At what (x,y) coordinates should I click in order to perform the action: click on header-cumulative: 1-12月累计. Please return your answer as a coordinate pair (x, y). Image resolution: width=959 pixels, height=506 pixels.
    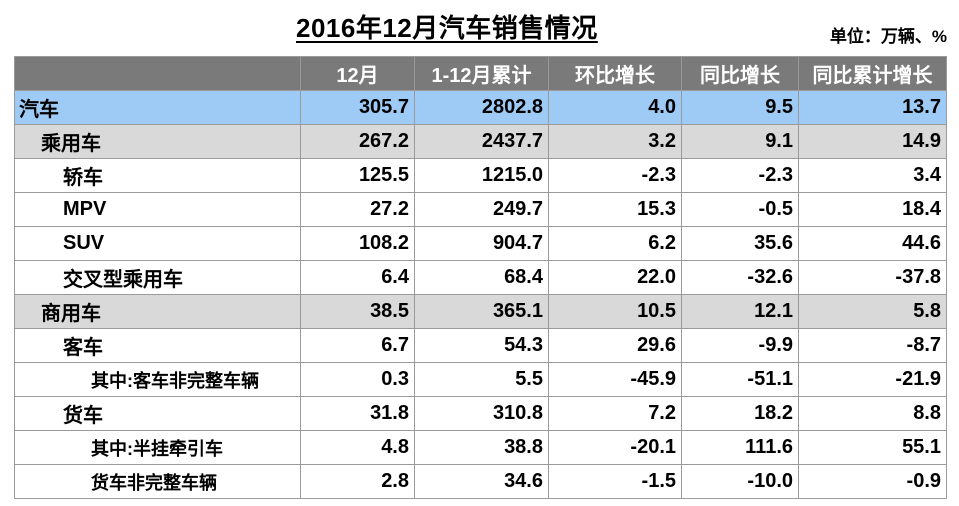
    Looking at the image, I should click on (481, 73).